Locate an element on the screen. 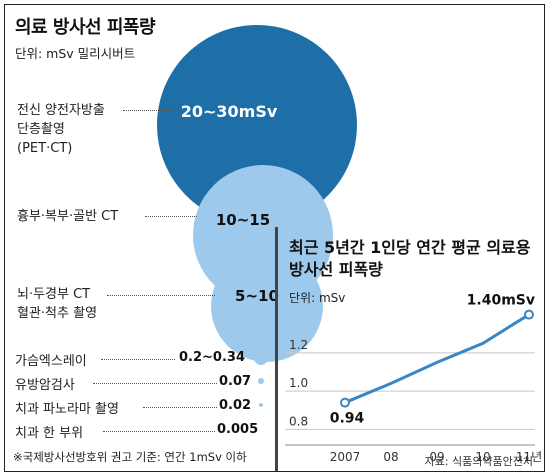  row-chest-xray-value: 0.2~0.34 is located at coordinates (212, 357).